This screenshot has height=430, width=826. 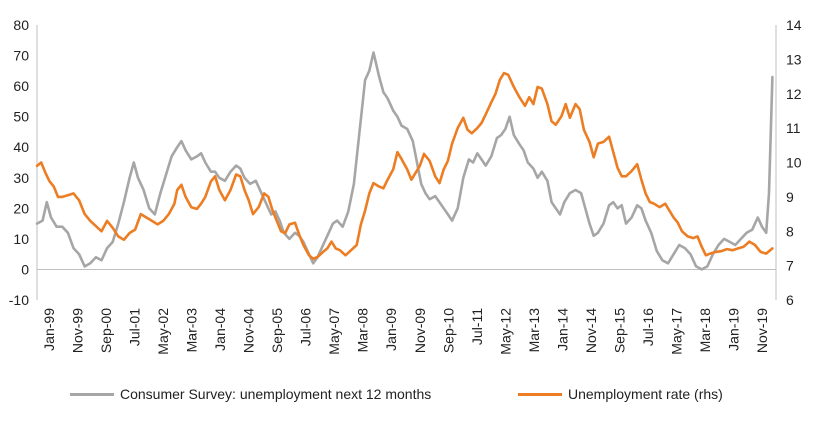 I want to click on x-axis-tick-label: Nov-19, so click(x=762, y=330).